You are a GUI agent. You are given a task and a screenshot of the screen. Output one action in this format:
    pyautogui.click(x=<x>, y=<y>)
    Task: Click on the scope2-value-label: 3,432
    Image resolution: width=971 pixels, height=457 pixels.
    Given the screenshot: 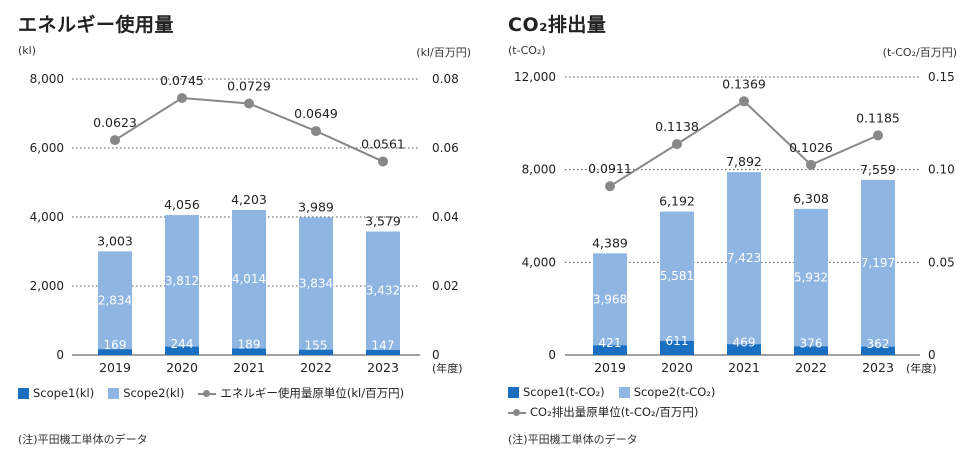 What is the action you would take?
    pyautogui.click(x=383, y=291)
    